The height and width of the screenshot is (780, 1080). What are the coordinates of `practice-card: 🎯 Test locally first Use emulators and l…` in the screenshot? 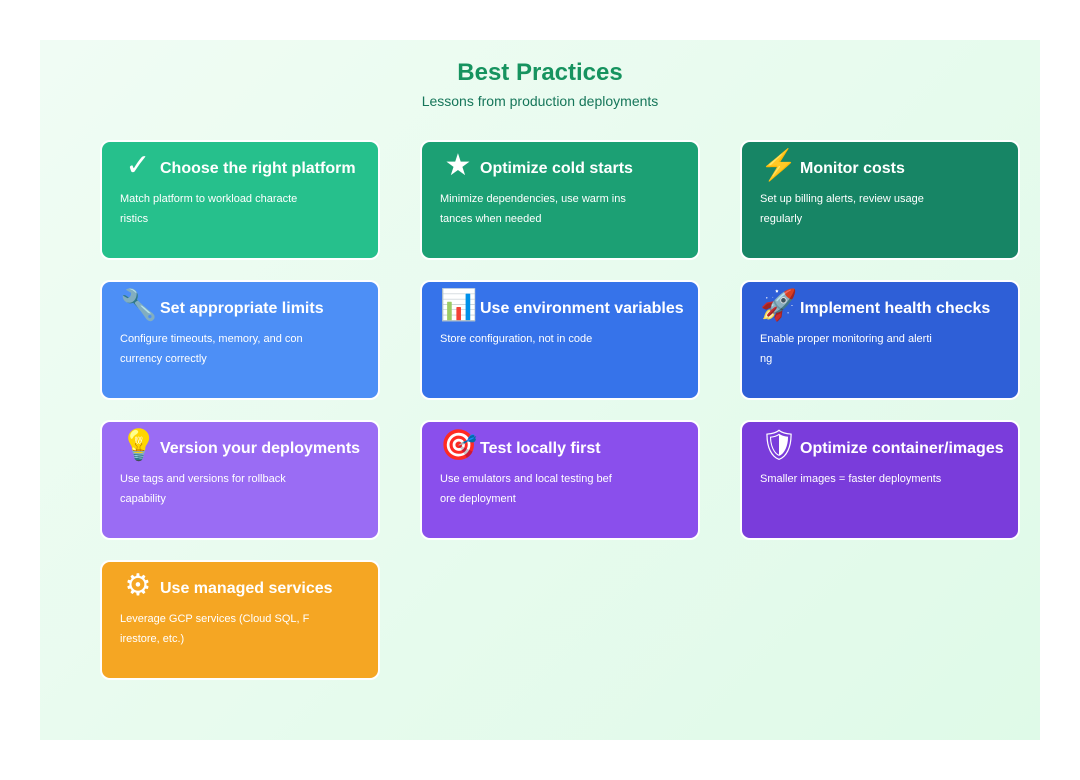 It's located at (560, 480).